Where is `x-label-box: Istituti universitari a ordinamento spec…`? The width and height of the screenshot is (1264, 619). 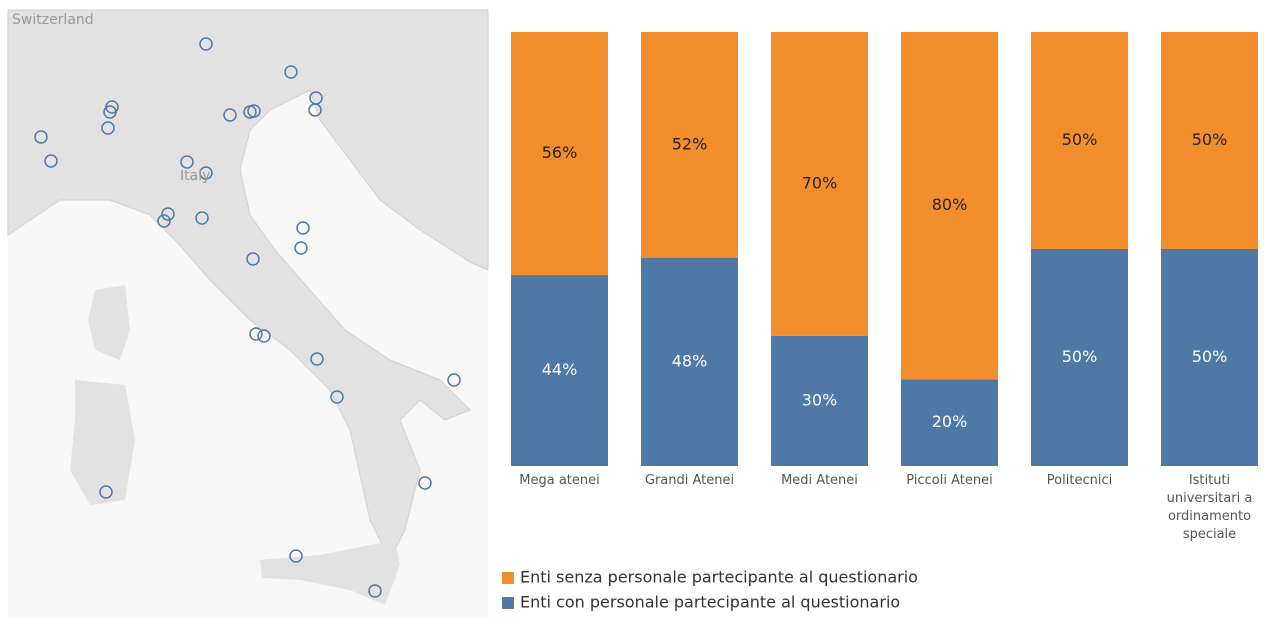 x-label-box: Istituti universitari a ordinamento spec… is located at coordinates (1209, 507).